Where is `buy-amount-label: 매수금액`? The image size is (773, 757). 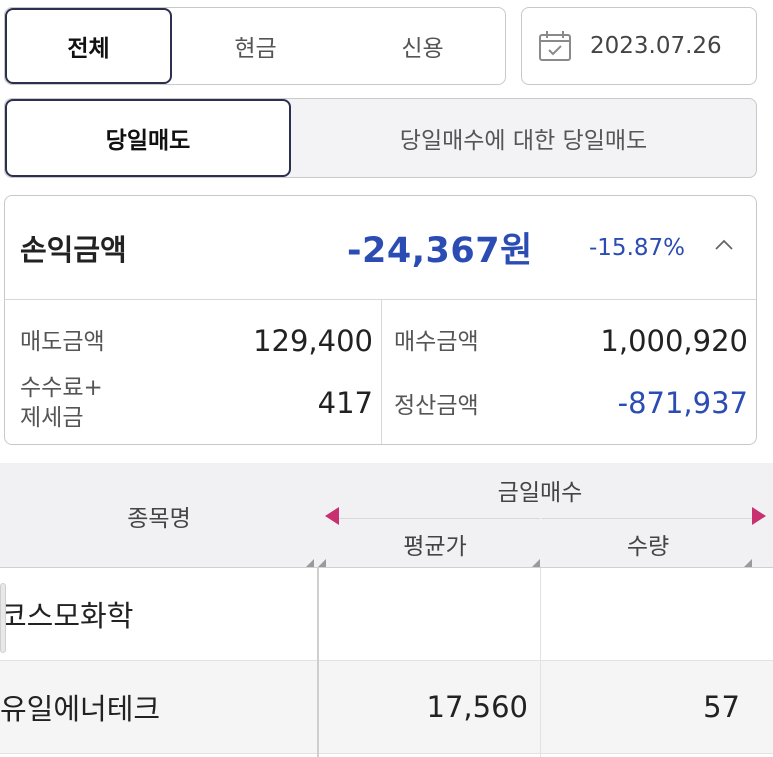
buy-amount-label: 매수금액 is located at coordinates (436, 342).